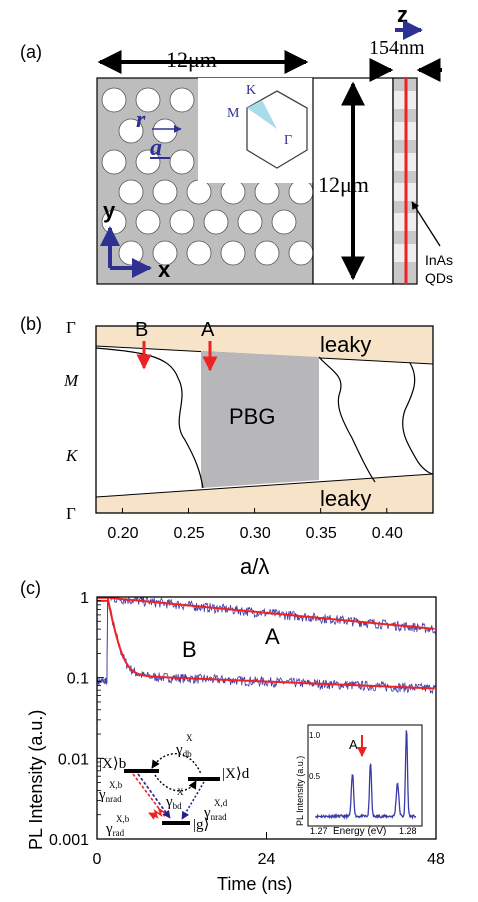 This screenshot has width=478, height=902. Describe the element at coordinates (255, 130) in the screenshot. I see `brillouin-zone-inset` at that location.